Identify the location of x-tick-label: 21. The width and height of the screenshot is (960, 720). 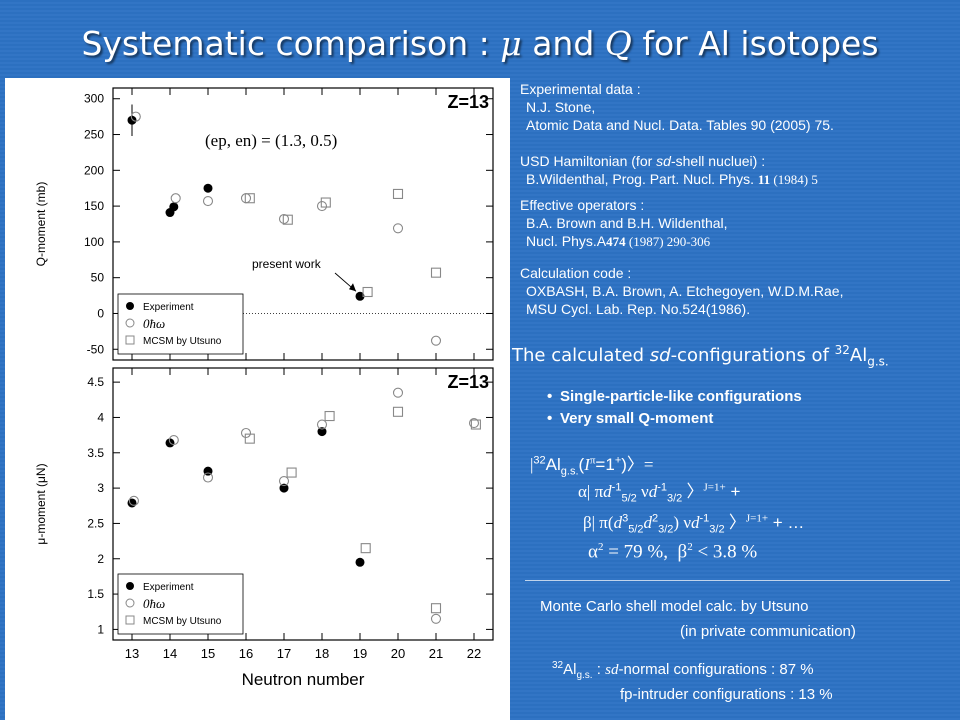
(436, 653).